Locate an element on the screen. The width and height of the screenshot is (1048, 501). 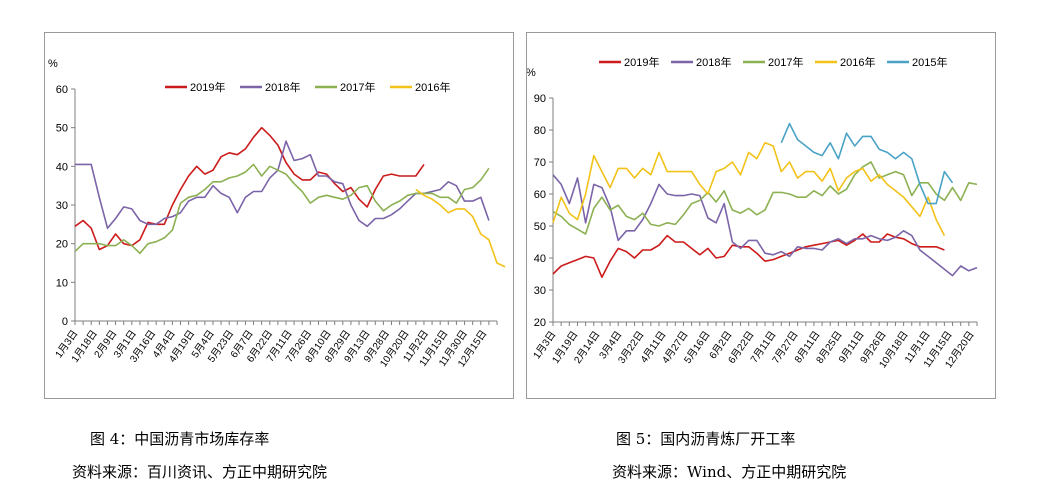
y-tick-label: 10 is located at coordinates (62, 283).